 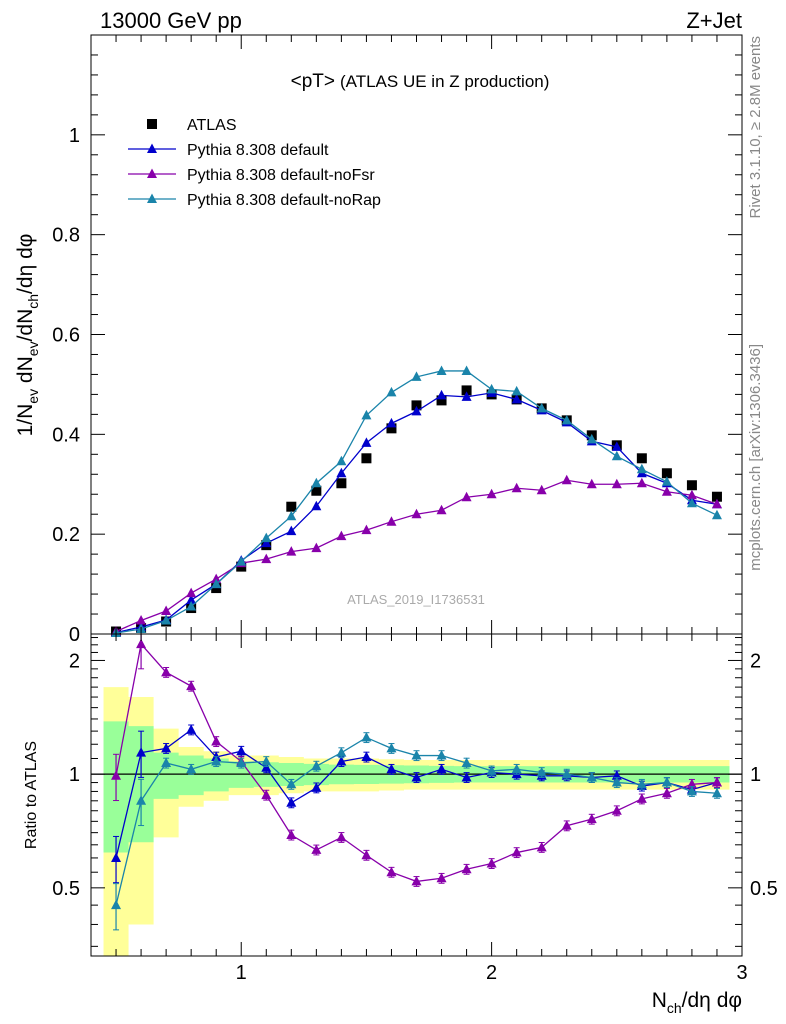 What do you see at coordinates (74, 661) in the screenshot?
I see `ratio-y-tick-label: 2` at bounding box center [74, 661].